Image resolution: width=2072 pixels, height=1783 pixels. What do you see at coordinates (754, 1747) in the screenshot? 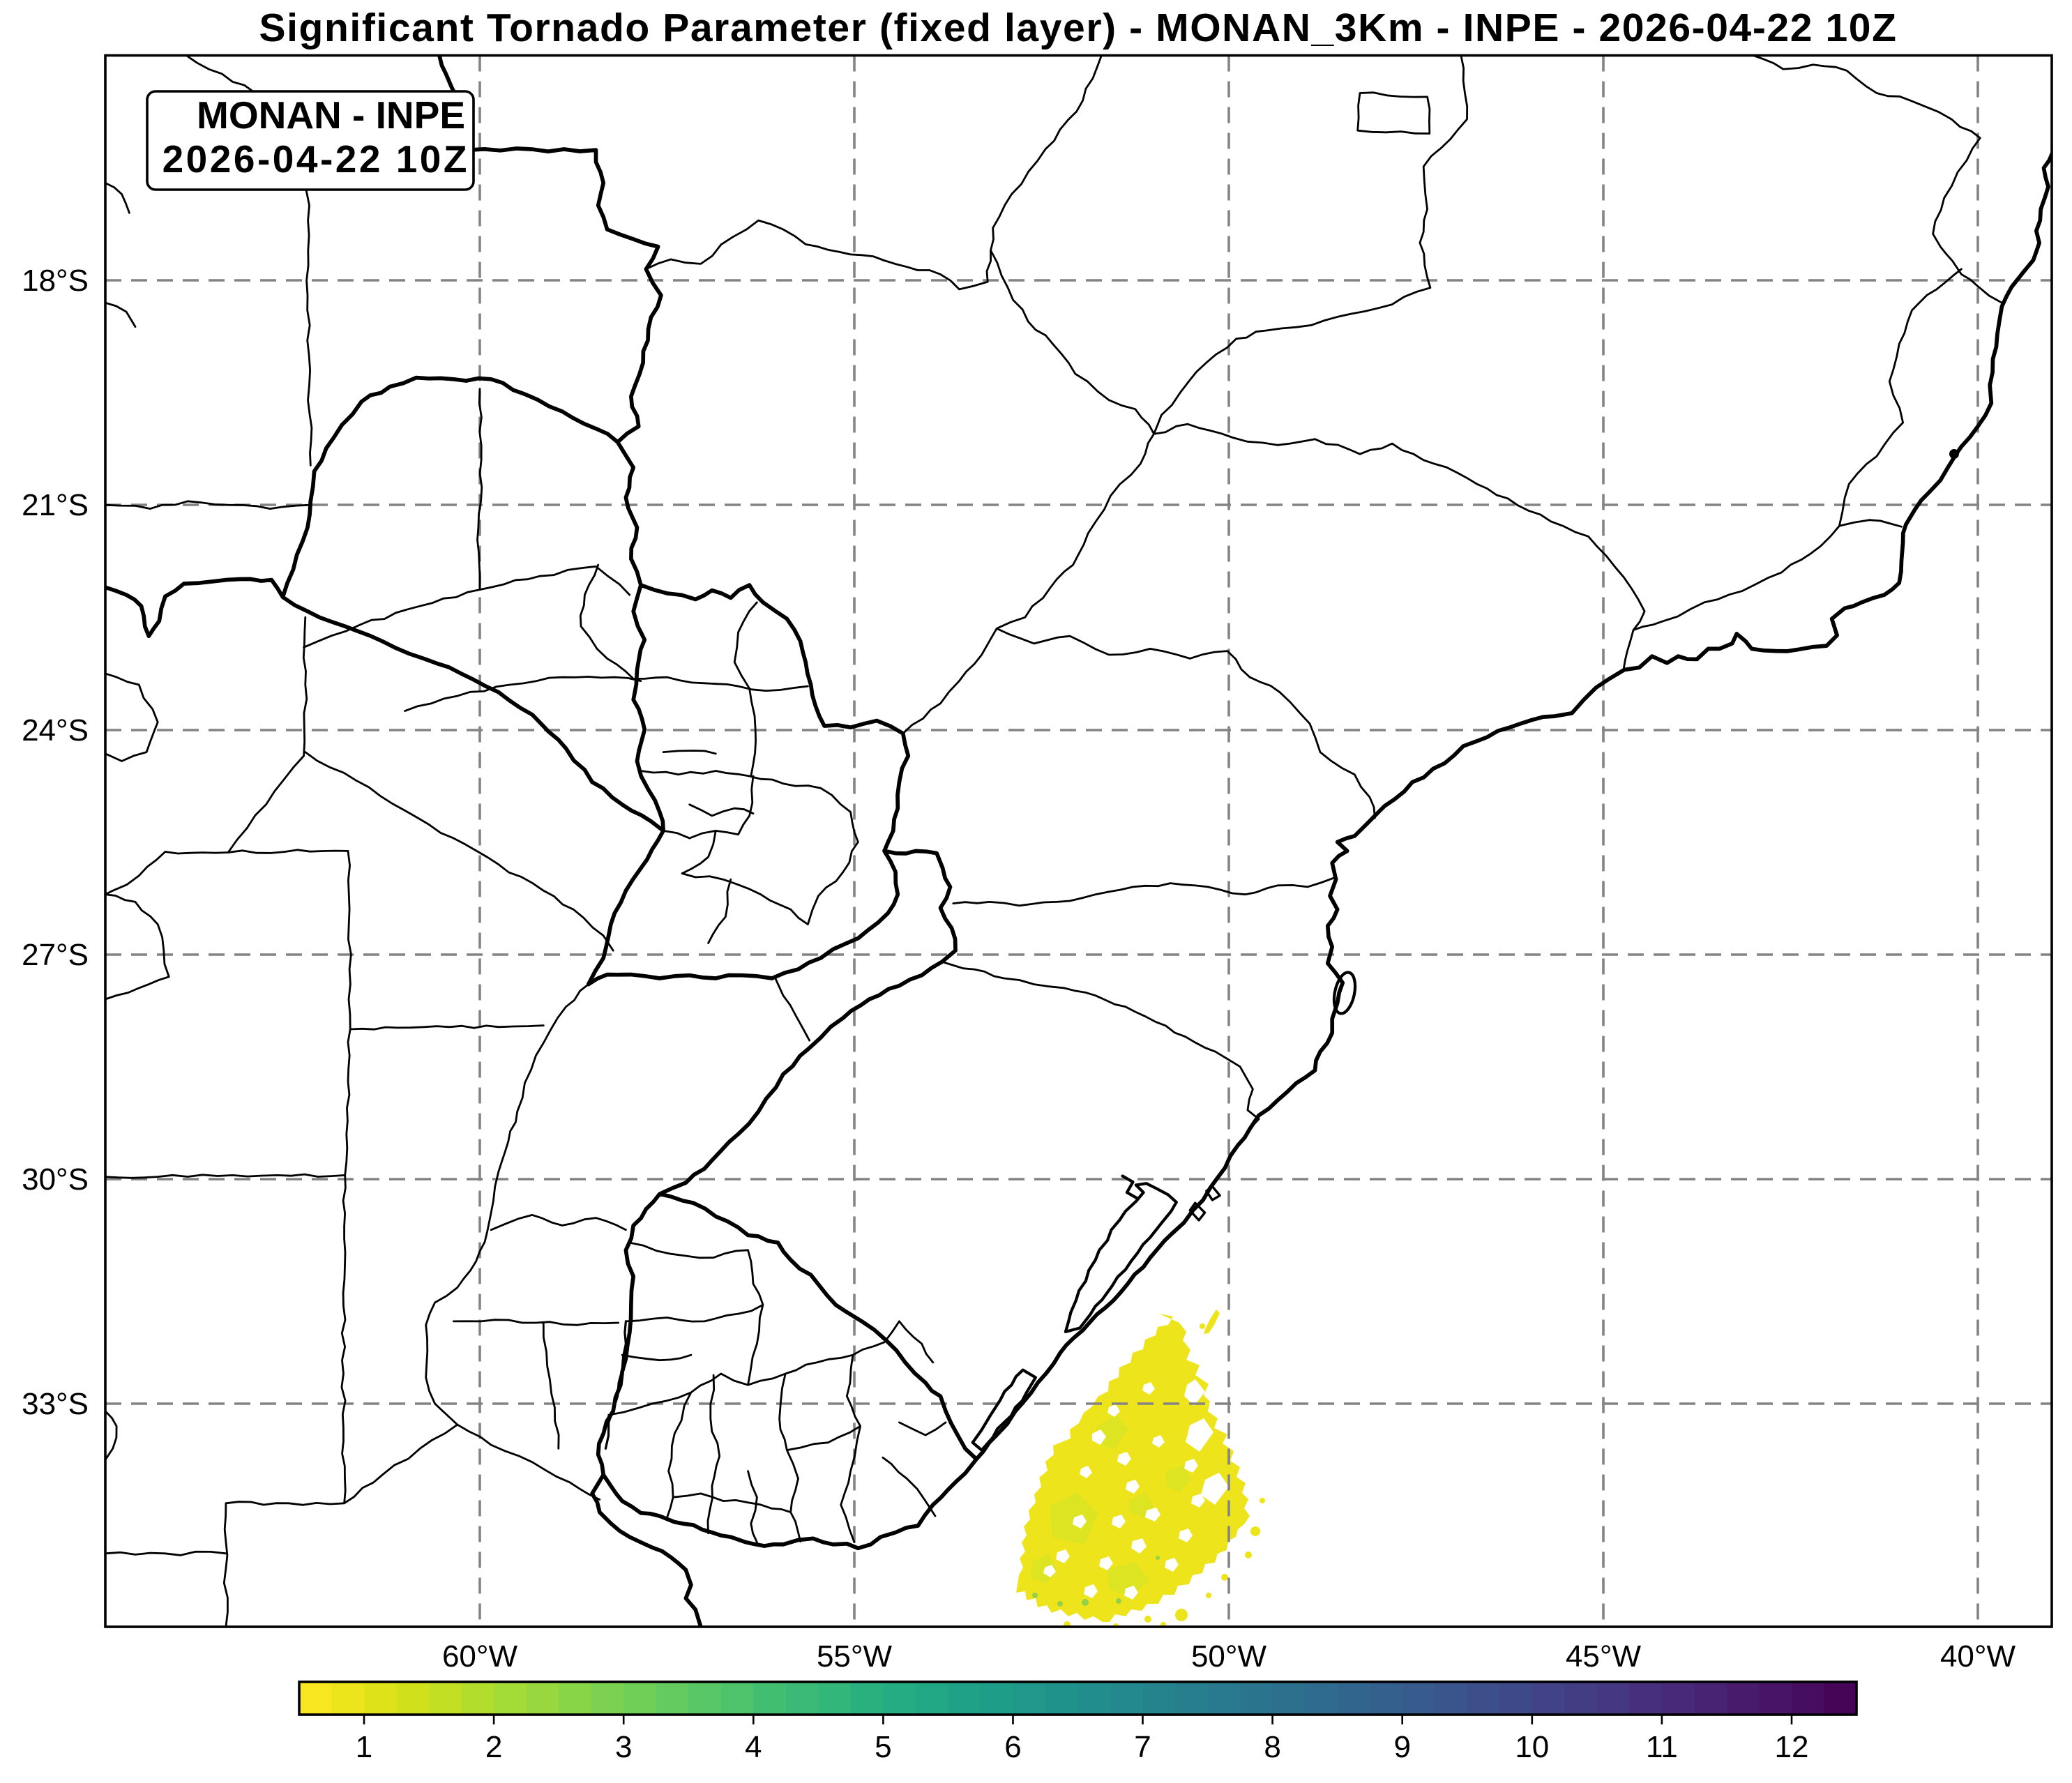
I see `svg-text: 4` at bounding box center [754, 1747].